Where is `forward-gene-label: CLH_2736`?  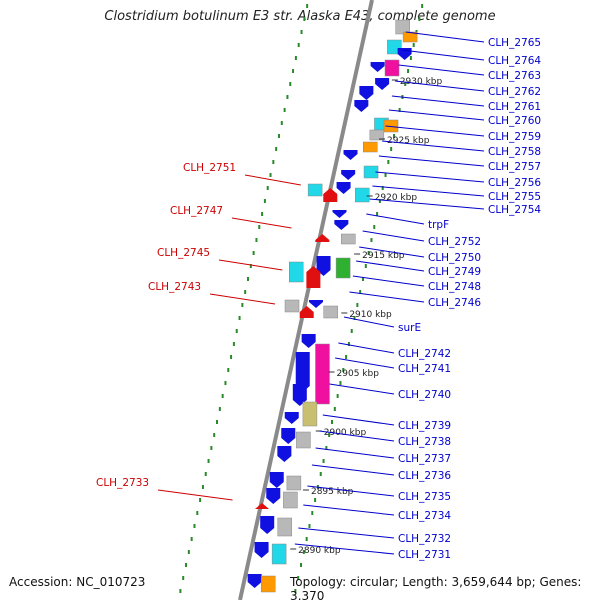
forward-gene-label: CLH_2736 is located at coordinates (424, 476).